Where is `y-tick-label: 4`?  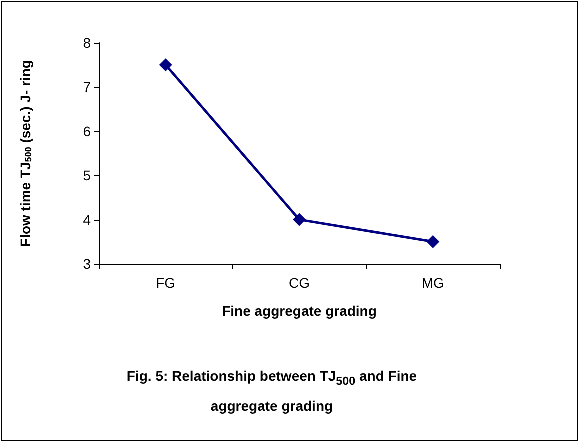 y-tick-label: 4 is located at coordinates (87, 220).